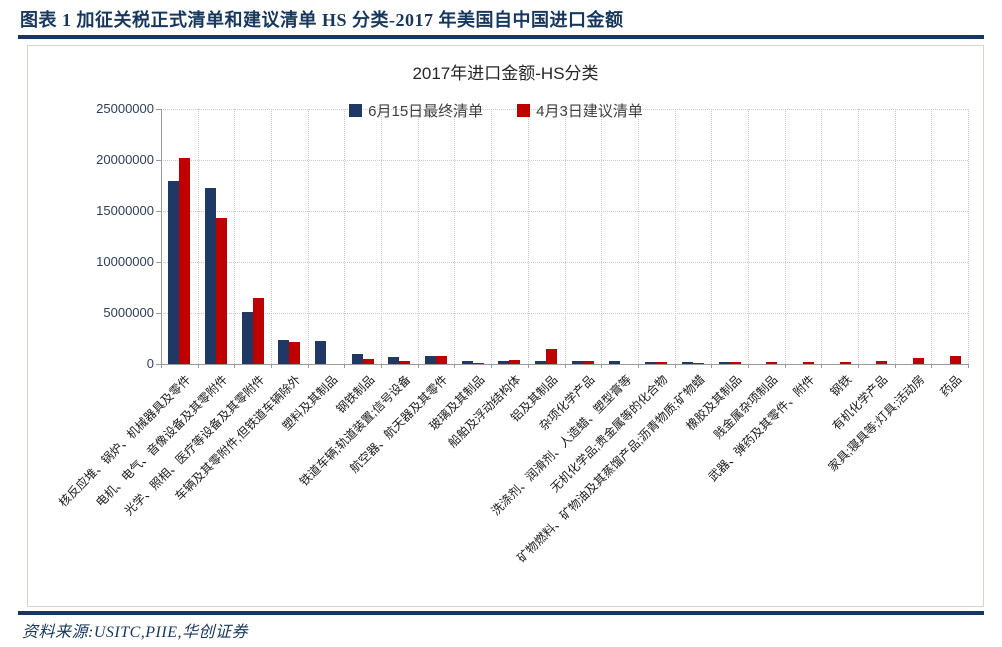 The image size is (1002, 647). I want to click on legend-label-final-list: 6月15日最终清单, so click(426, 111).